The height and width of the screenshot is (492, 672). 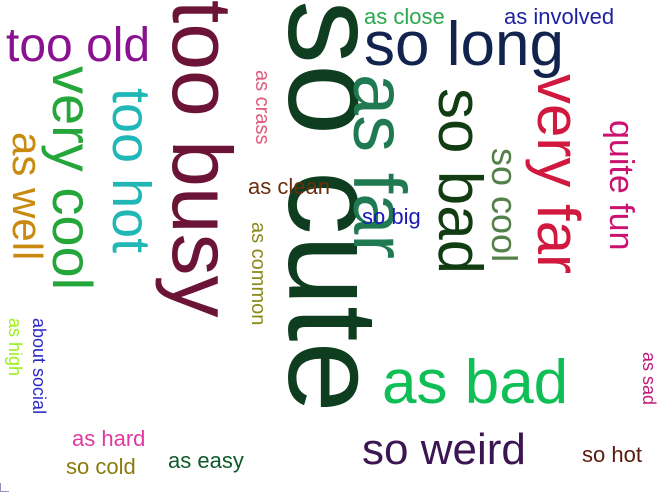 What do you see at coordinates (379, 167) in the screenshot?
I see `word-as-far: as far` at bounding box center [379, 167].